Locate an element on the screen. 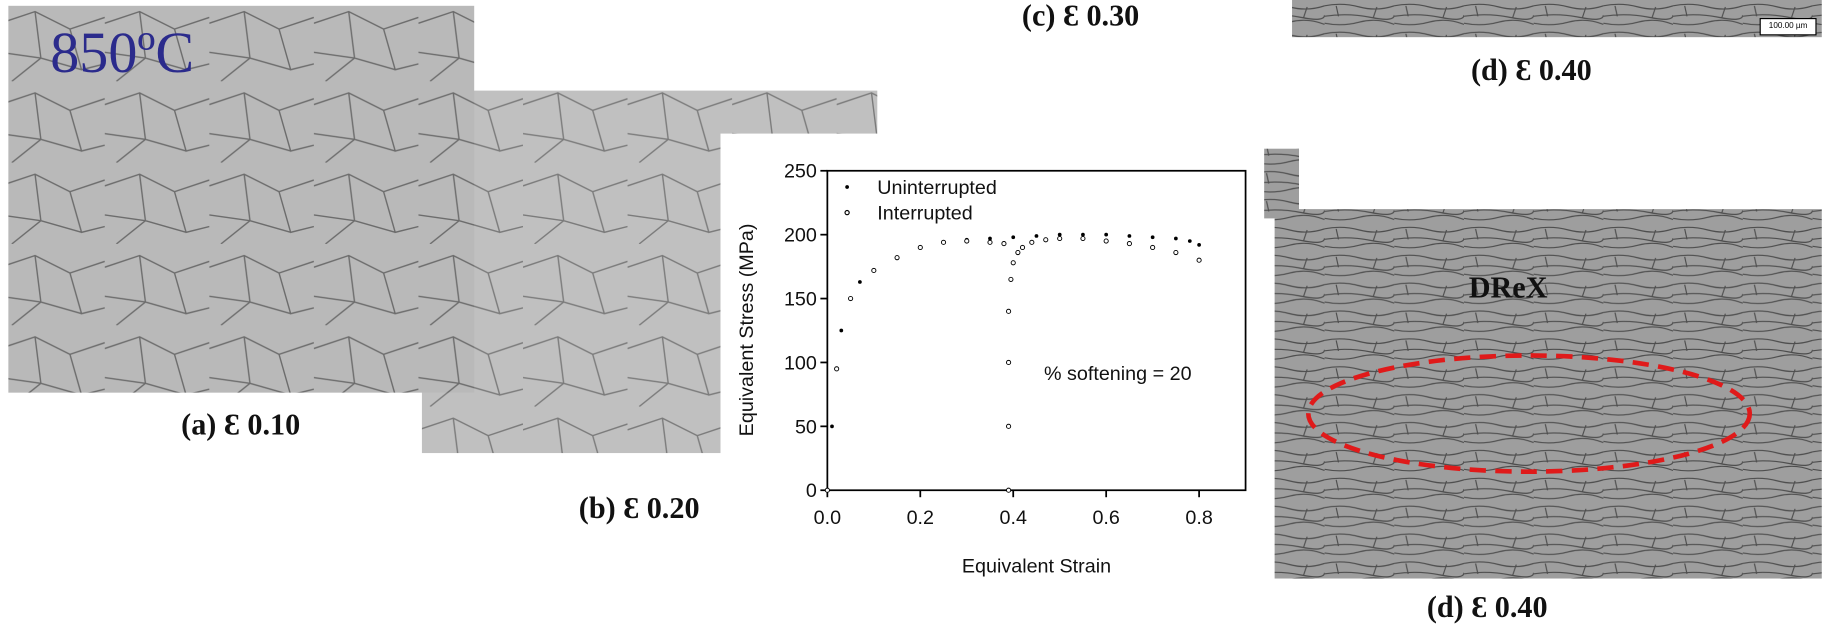 This screenshot has width=1822, height=625. y-tick-label: 200 is located at coordinates (800, 236).